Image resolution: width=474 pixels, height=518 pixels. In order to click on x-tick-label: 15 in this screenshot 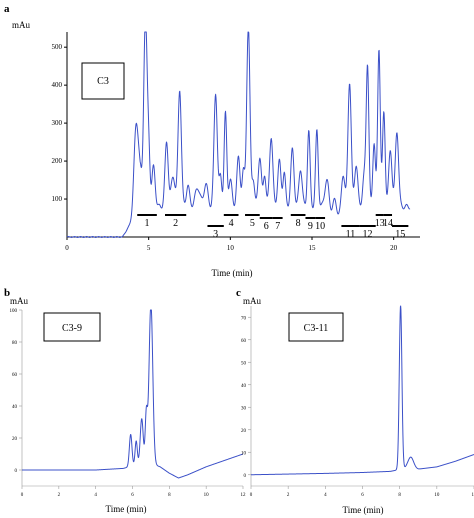, I will do `click(313, 248)`.